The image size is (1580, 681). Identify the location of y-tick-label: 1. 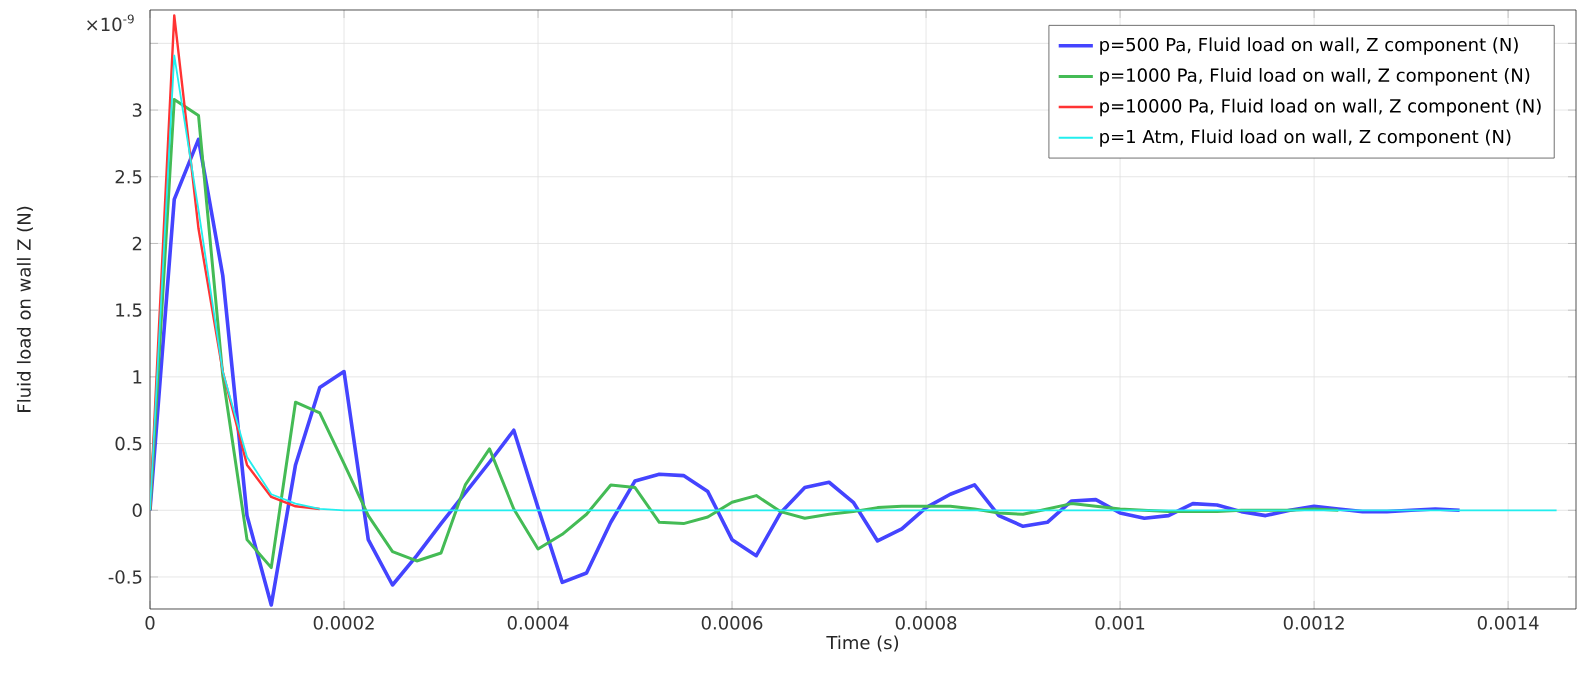
(137, 377).